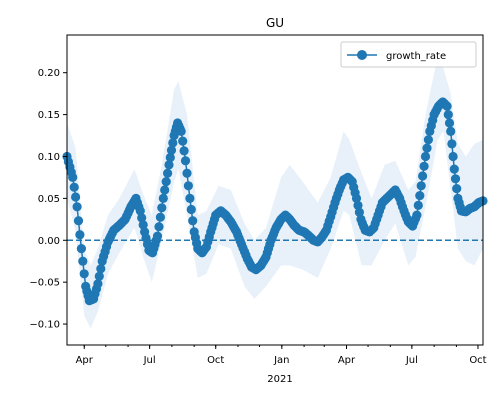 This screenshot has height=400, width=500. I want to click on y-tick-label: −0.05, so click(44, 283).